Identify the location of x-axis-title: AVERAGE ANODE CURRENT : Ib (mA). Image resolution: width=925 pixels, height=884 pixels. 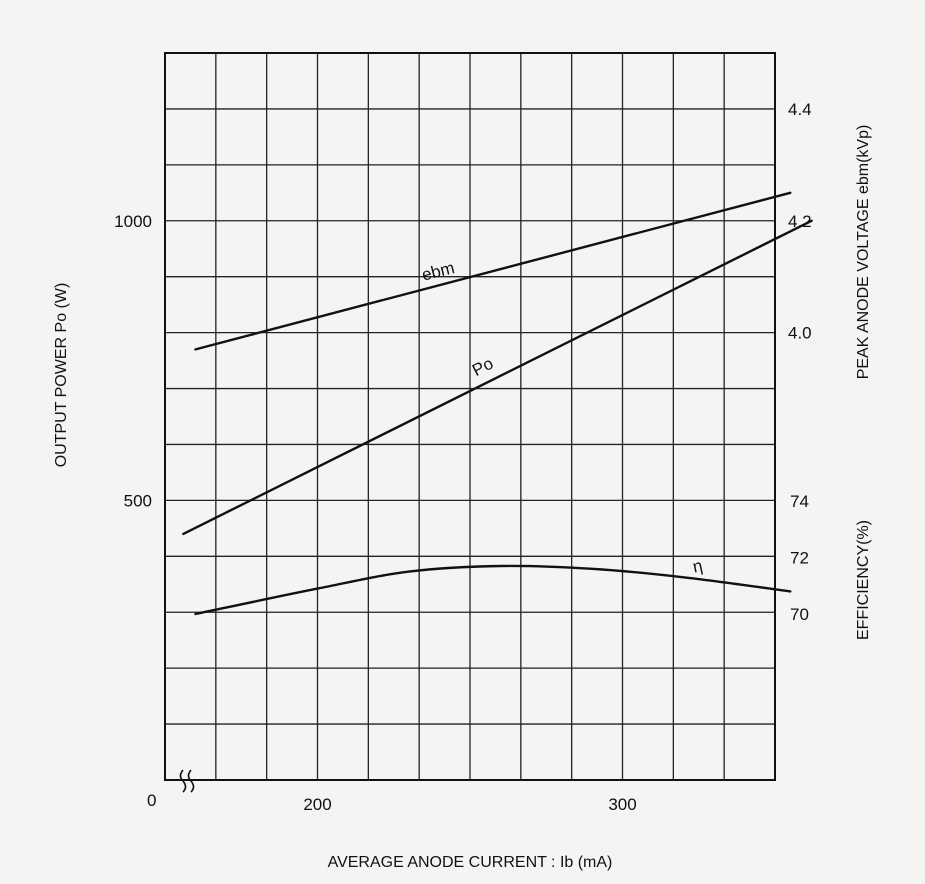
(470, 862).